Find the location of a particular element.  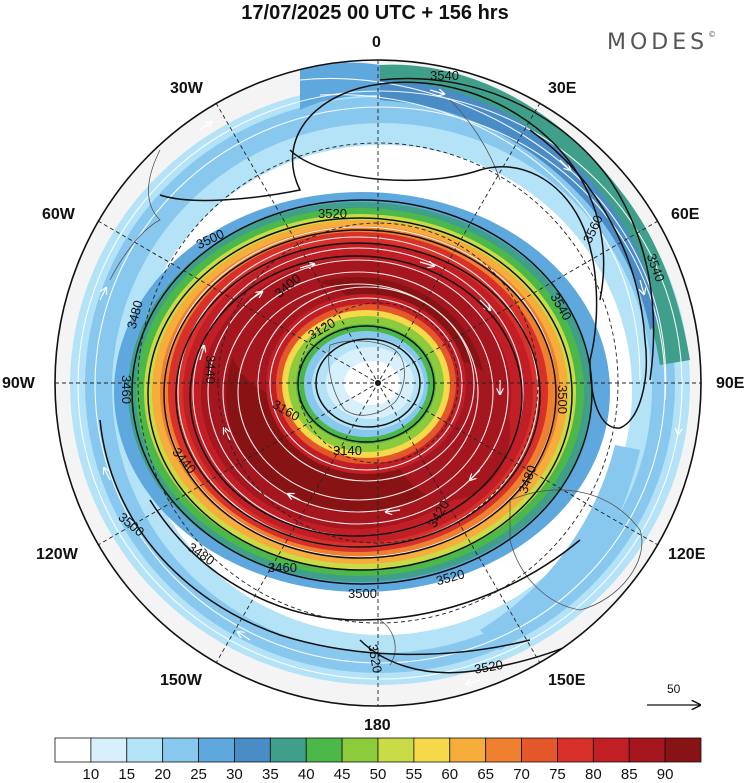

colorbar-tick-label: 30 is located at coordinates (234, 774).